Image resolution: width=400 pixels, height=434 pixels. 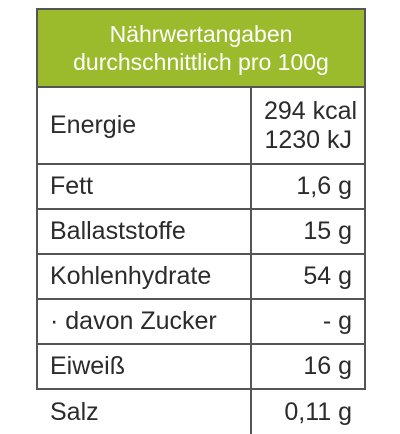 I want to click on header-title: Nährwertangaben, so click(x=201, y=34).